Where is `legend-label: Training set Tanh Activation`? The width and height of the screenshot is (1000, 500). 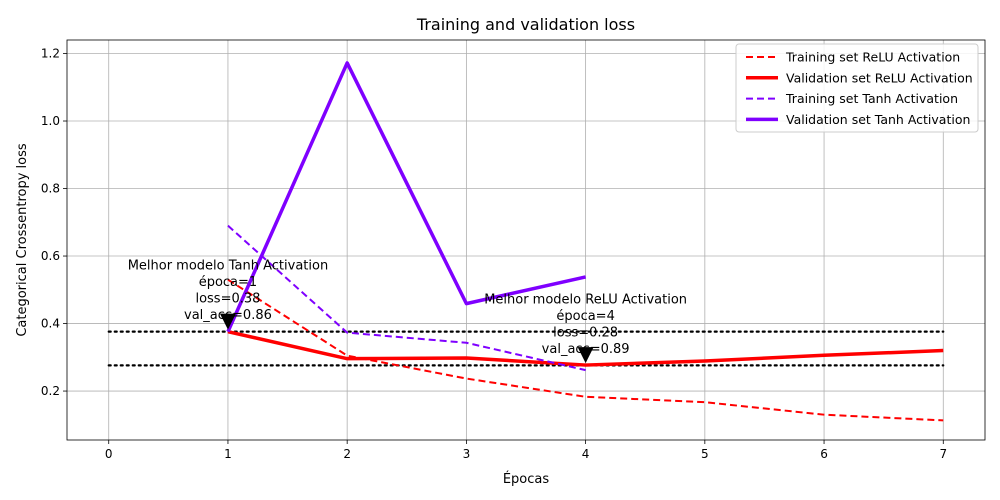
legend-label: Training set Tanh Activation is located at coordinates (871, 98).